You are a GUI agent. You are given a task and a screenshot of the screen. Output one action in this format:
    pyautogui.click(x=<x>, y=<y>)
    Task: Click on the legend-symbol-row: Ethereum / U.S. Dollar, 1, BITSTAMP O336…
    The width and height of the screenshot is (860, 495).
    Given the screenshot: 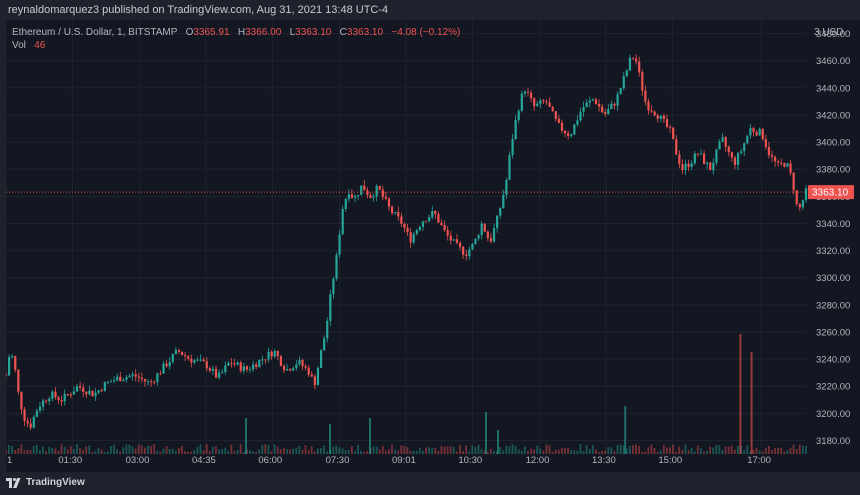 What is the action you would take?
    pyautogui.click(x=236, y=32)
    